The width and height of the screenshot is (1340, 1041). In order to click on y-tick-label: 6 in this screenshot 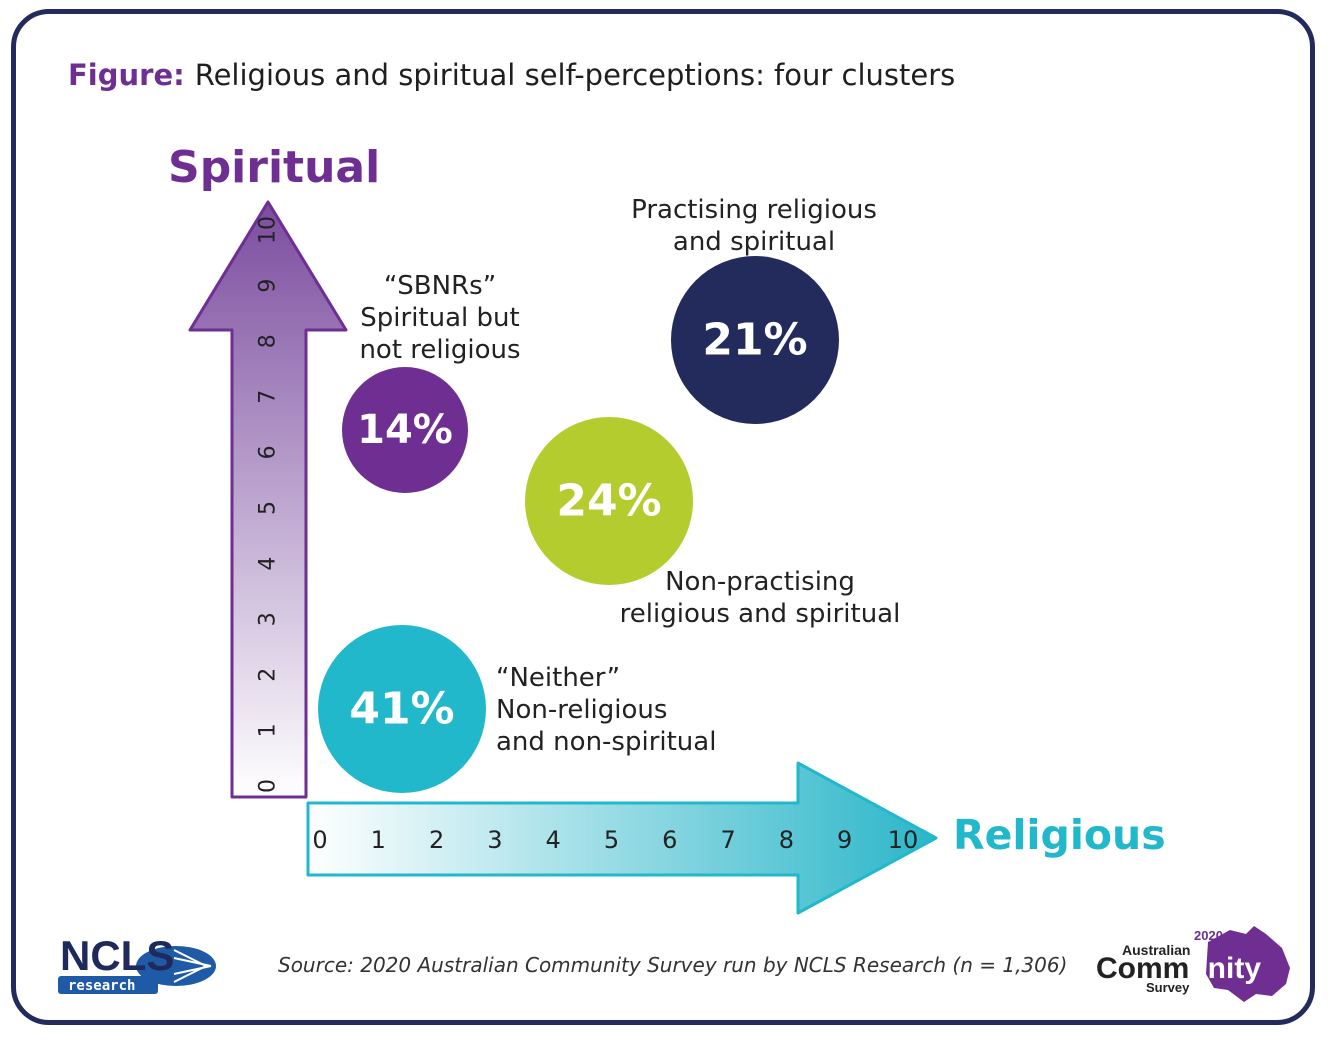, I will do `click(268, 452)`.